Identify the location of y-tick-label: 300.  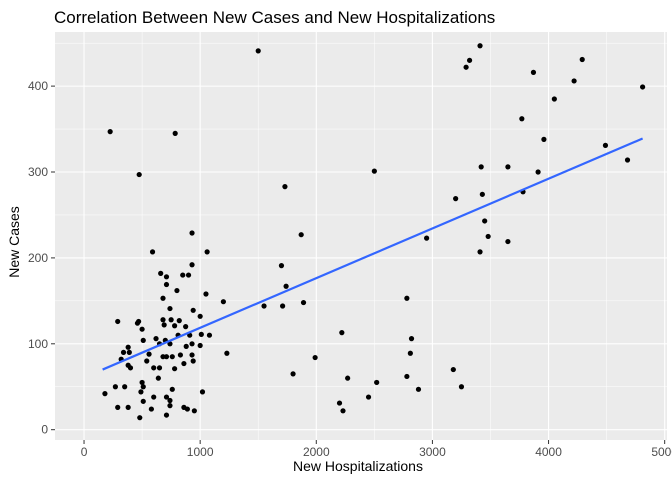
(38, 172).